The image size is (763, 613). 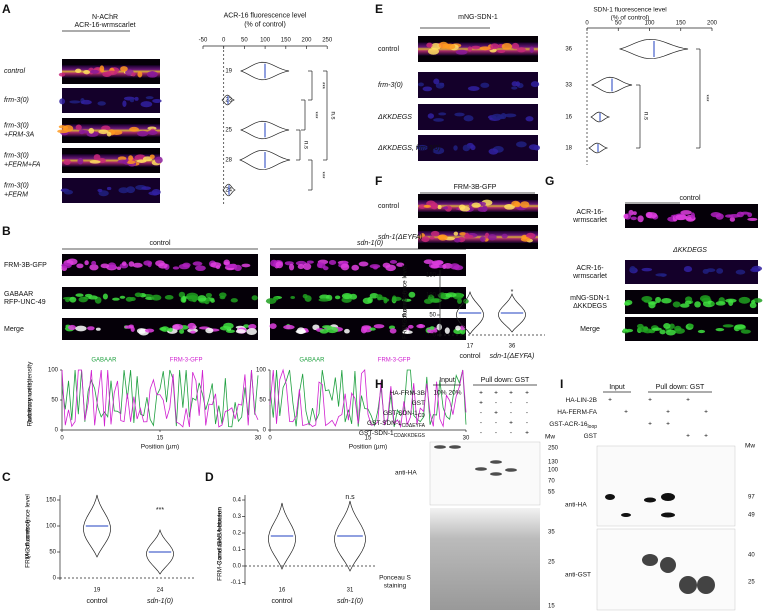 I want to click on label: Pull down: GST, so click(x=505, y=380).